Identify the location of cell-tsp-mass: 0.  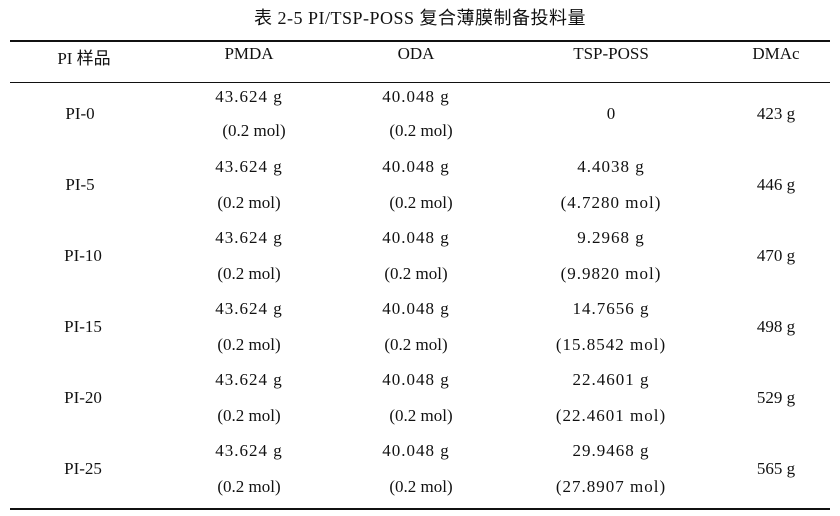
(611, 113).